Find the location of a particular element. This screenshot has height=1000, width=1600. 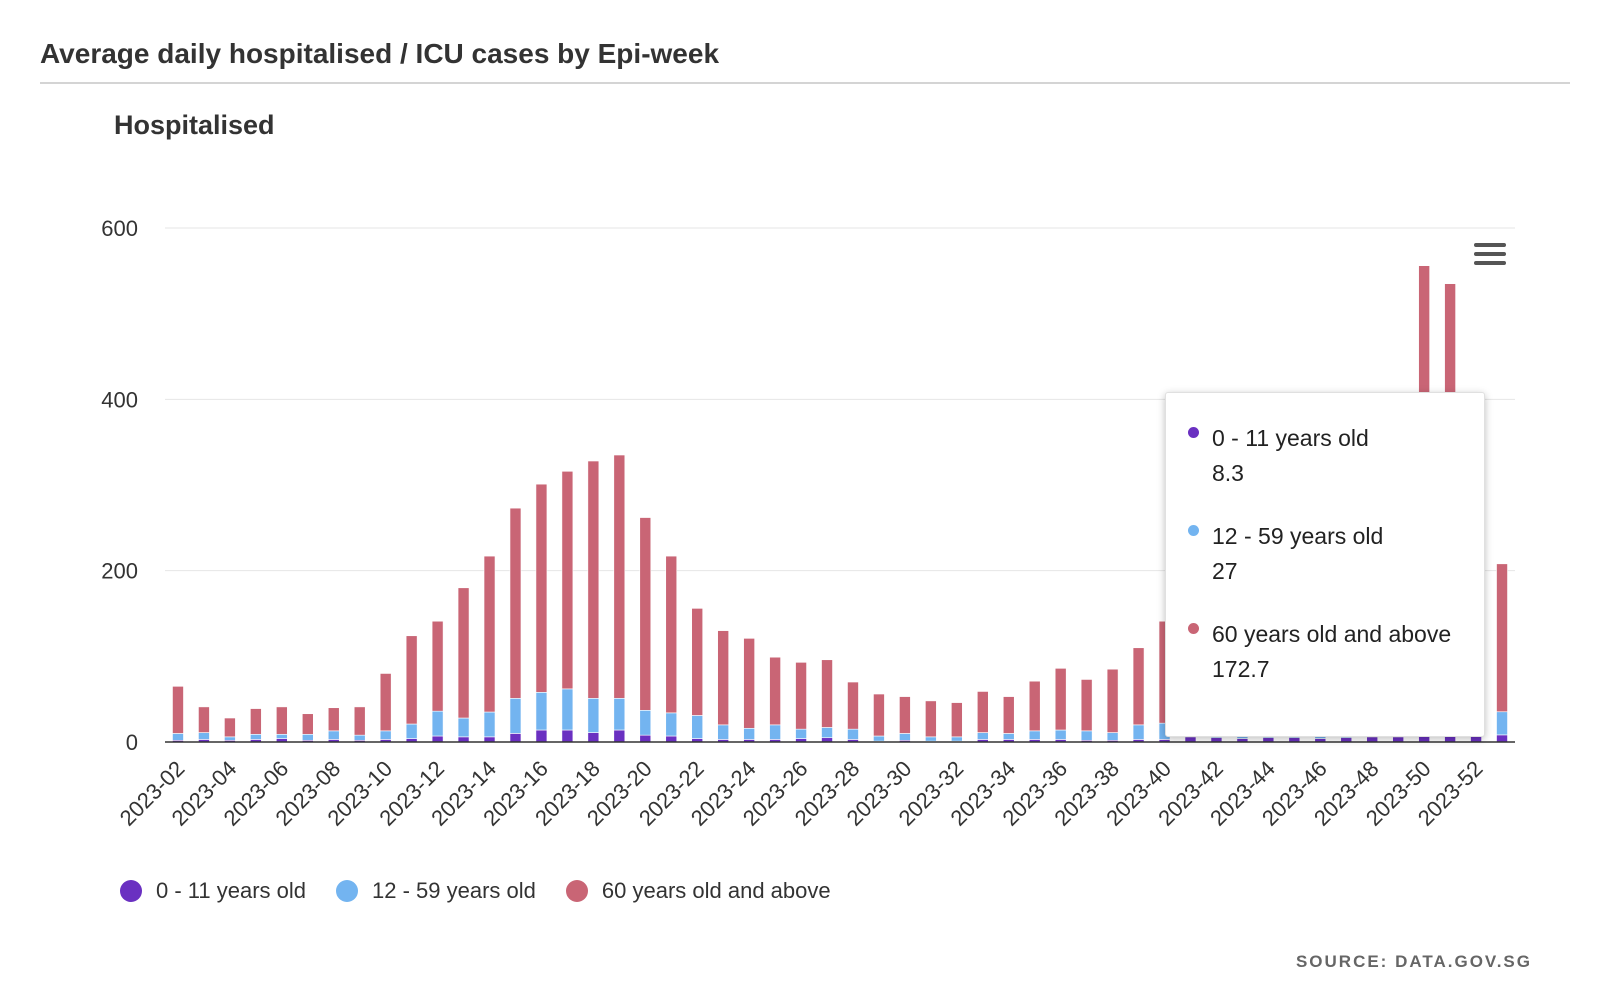

tooltip-label: 60 years old and above is located at coordinates (1332, 634).